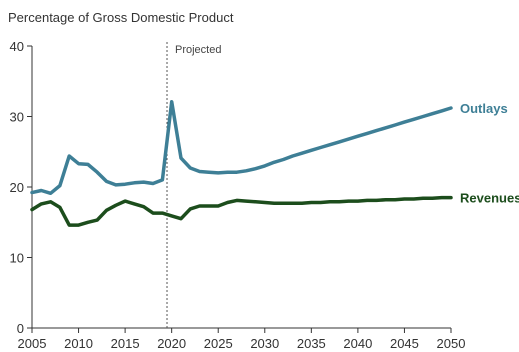  I want to click on series-labels: Outlays Revenues, so click(489, 153).